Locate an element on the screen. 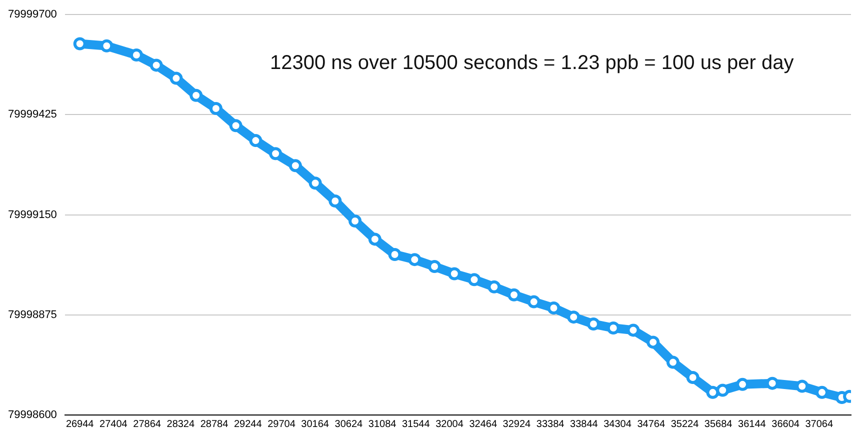 Image resolution: width=859 pixels, height=437 pixels. x-tick-label: 26944 is located at coordinates (80, 424).